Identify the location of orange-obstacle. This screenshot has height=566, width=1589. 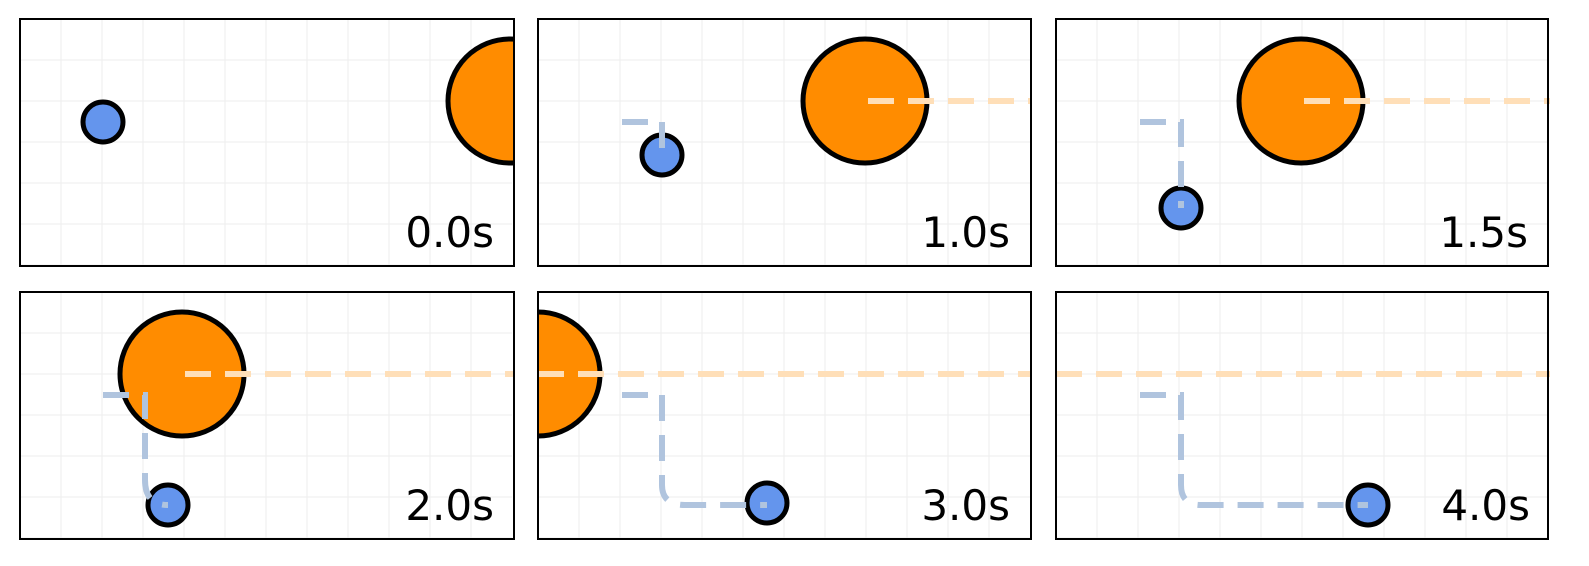
(479, 101).